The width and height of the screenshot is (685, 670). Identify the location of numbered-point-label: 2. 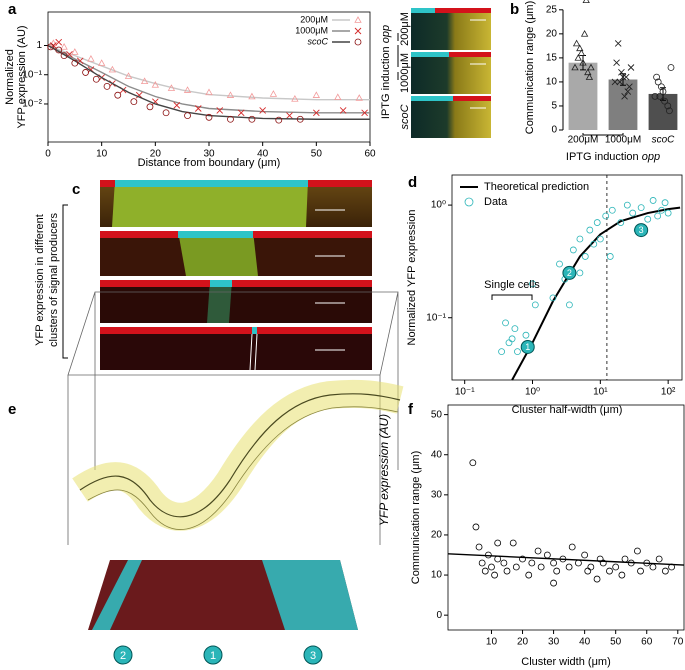
(569, 273).